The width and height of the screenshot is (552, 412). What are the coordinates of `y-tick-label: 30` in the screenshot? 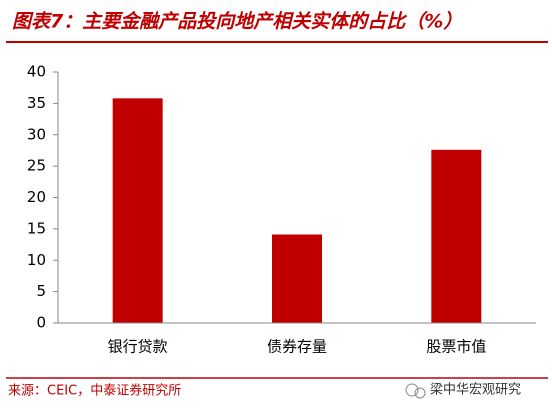 It's located at (36, 134).